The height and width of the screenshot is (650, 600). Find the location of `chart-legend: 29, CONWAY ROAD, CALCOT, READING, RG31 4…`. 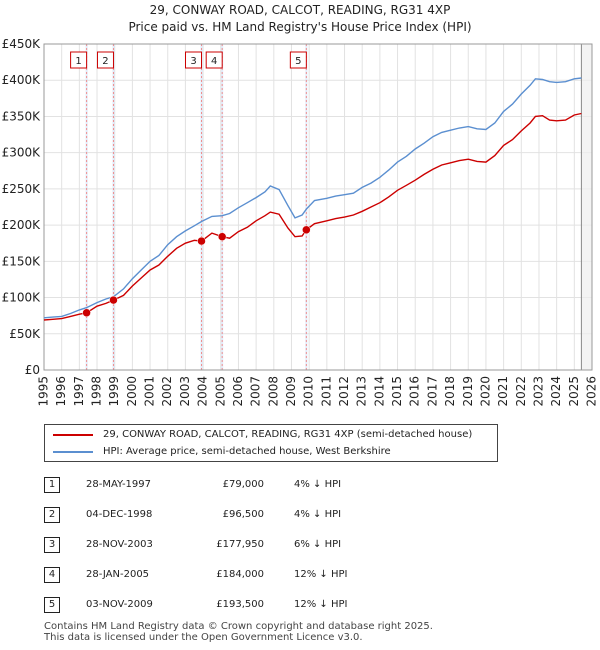

chart-legend: 29, CONWAY ROAD, CALCOT, READING, RG31 4… is located at coordinates (271, 443).